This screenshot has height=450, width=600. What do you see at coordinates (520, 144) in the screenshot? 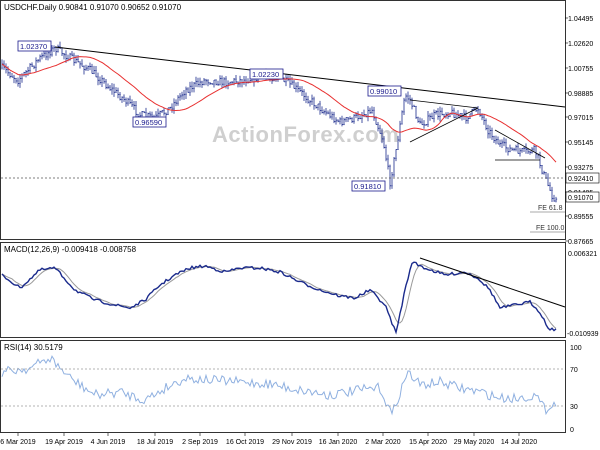
I see `channel-upper-line` at bounding box center [520, 144].